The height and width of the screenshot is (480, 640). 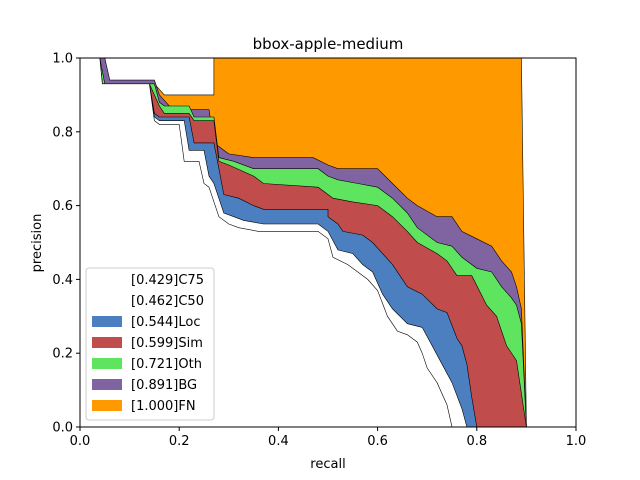 I want to click on x-axis-label: recall, so click(x=327, y=464).